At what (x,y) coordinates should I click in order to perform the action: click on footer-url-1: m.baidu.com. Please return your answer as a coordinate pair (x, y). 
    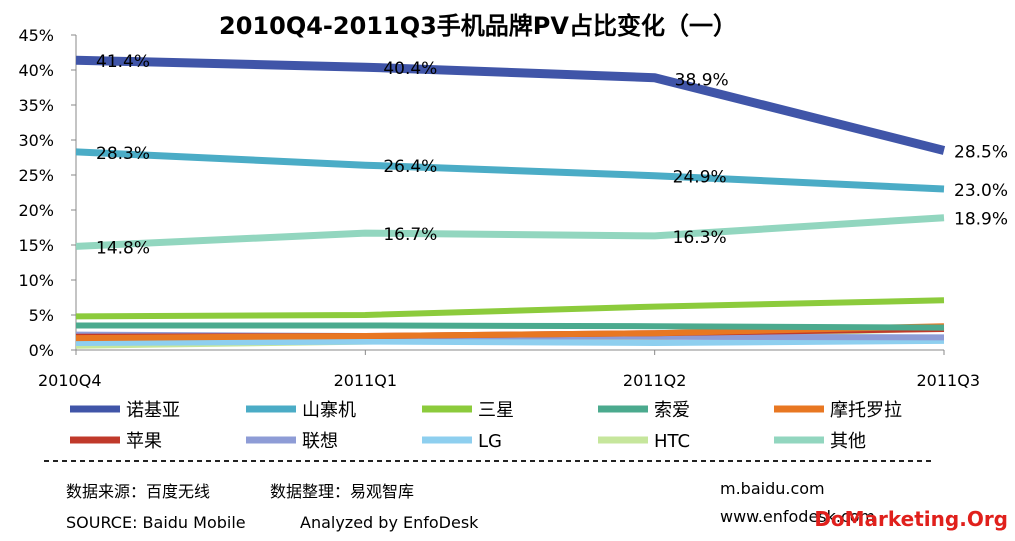
    Looking at the image, I should click on (772, 488).